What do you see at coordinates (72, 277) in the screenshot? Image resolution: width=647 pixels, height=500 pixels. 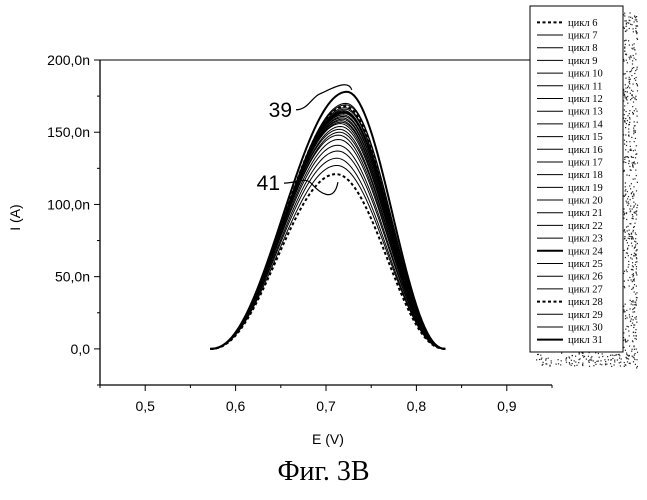 I see `y-tick-label: 50,0n` at bounding box center [72, 277].